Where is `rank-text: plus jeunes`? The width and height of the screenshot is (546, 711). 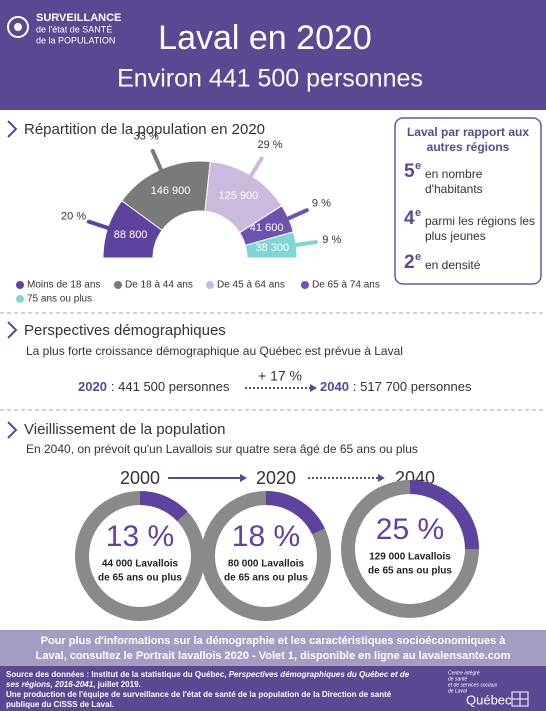
rank-text: plus jeunes is located at coordinates (455, 236).